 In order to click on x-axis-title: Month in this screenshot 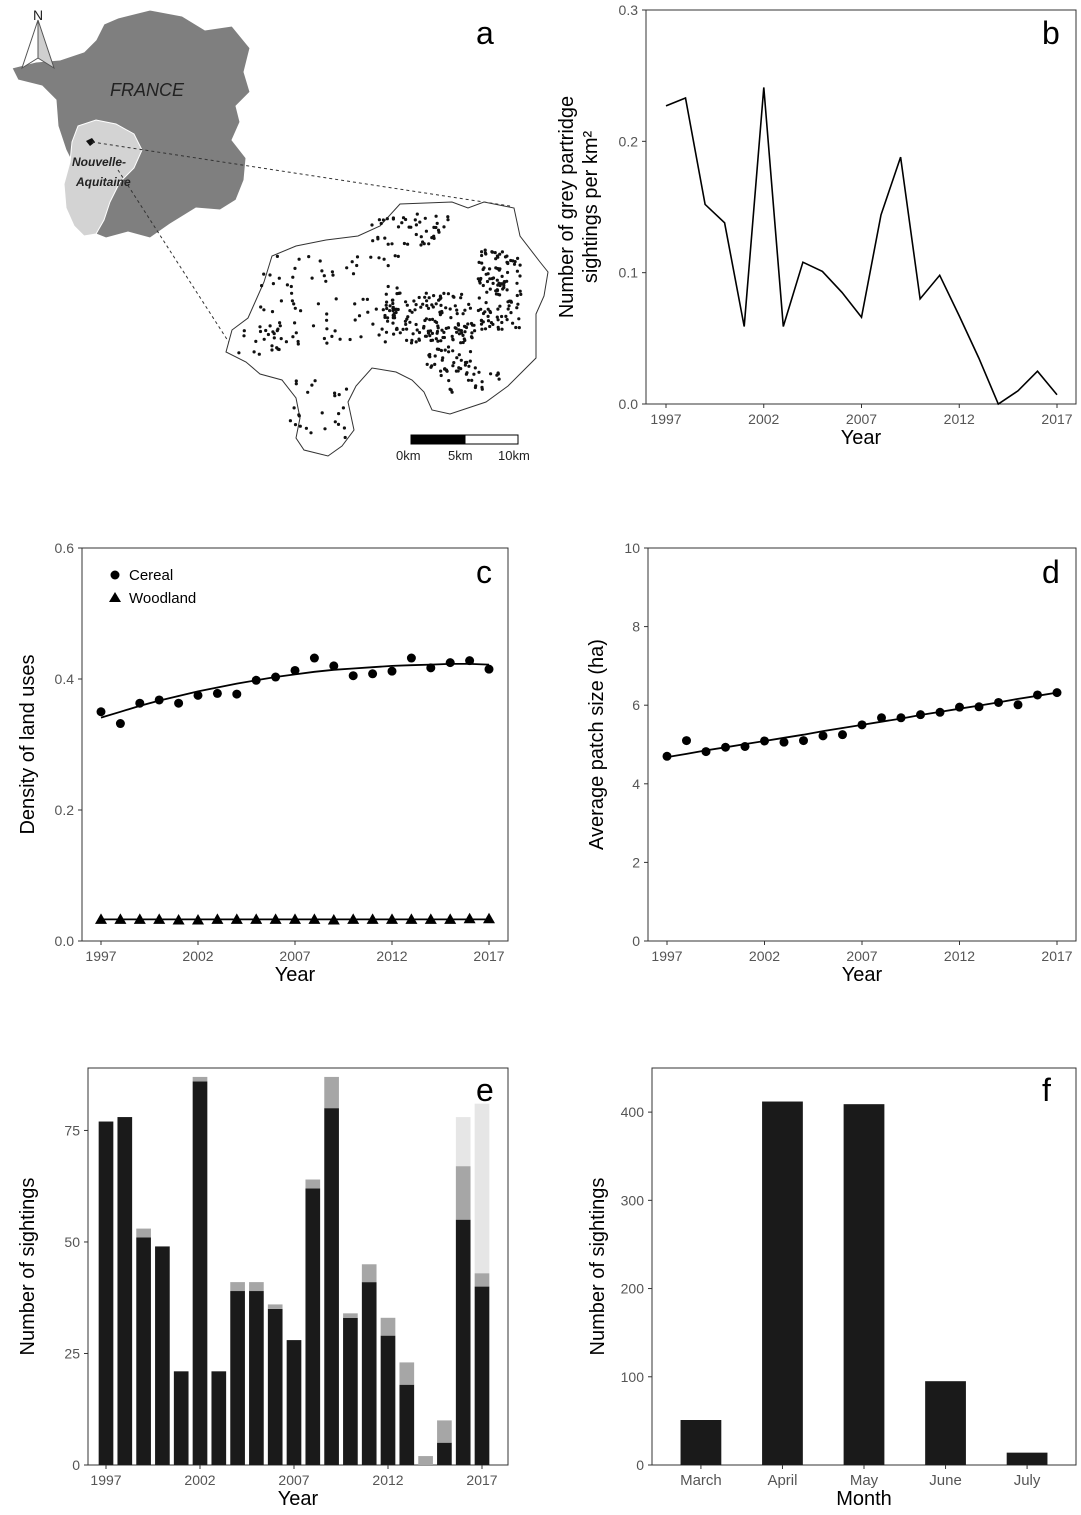, I will do `click(864, 1499)`.